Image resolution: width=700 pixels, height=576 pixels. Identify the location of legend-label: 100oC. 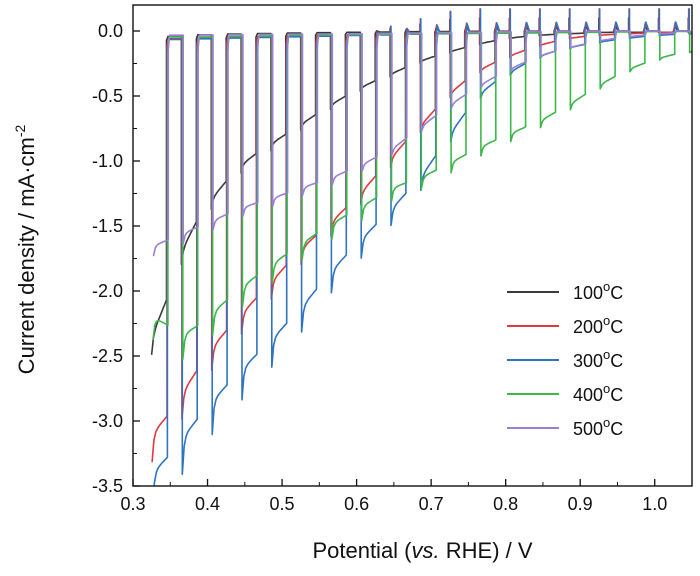
(598, 291).